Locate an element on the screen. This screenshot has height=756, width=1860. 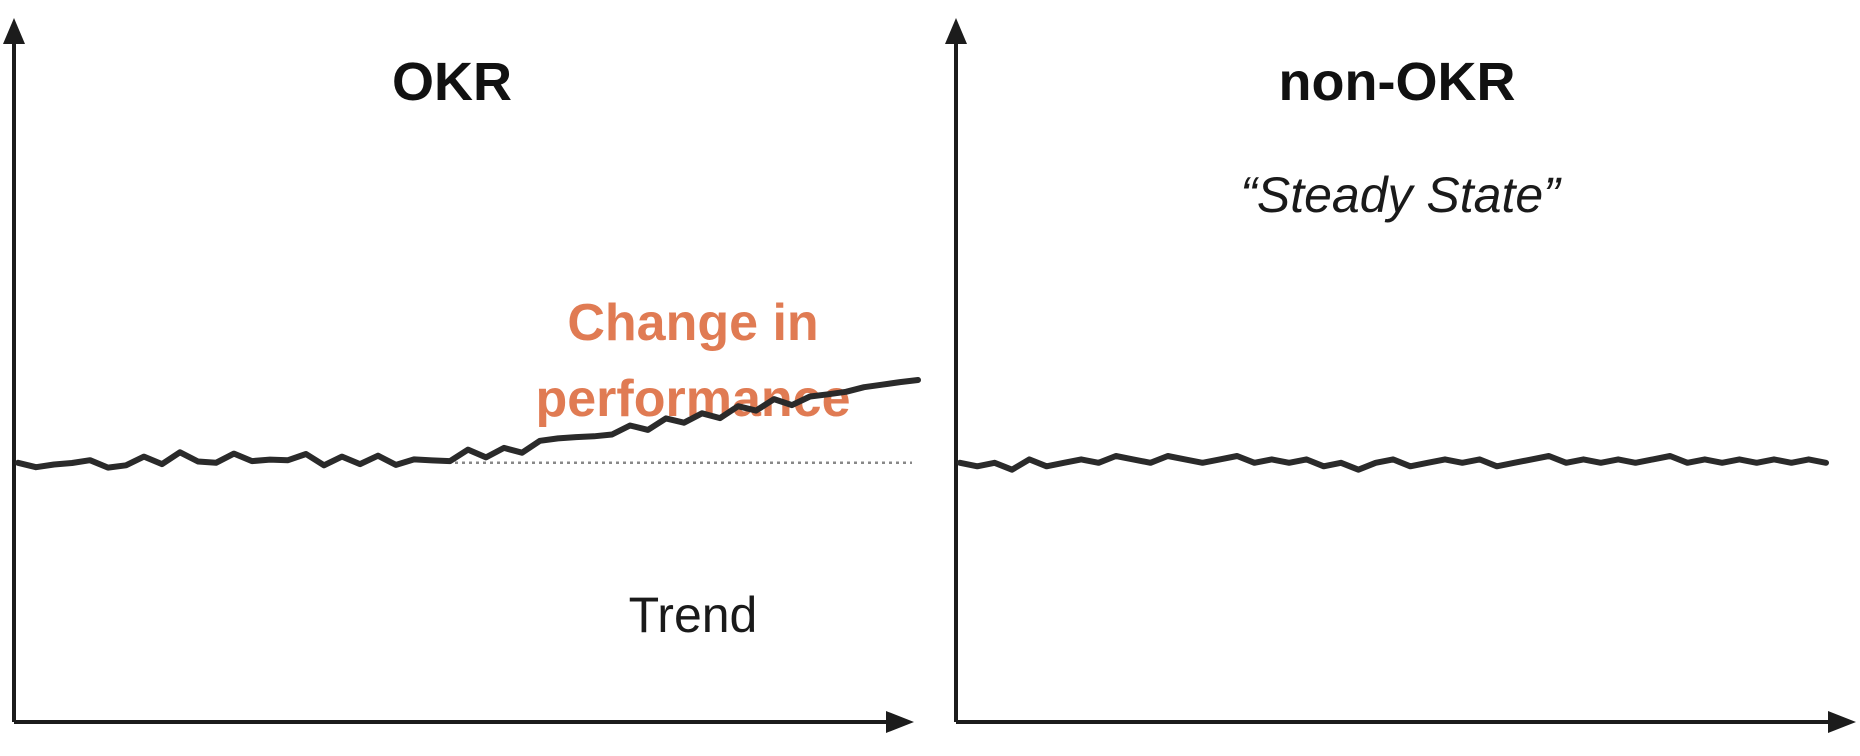
okr-trend-label: Trend is located at coordinates (693, 615).